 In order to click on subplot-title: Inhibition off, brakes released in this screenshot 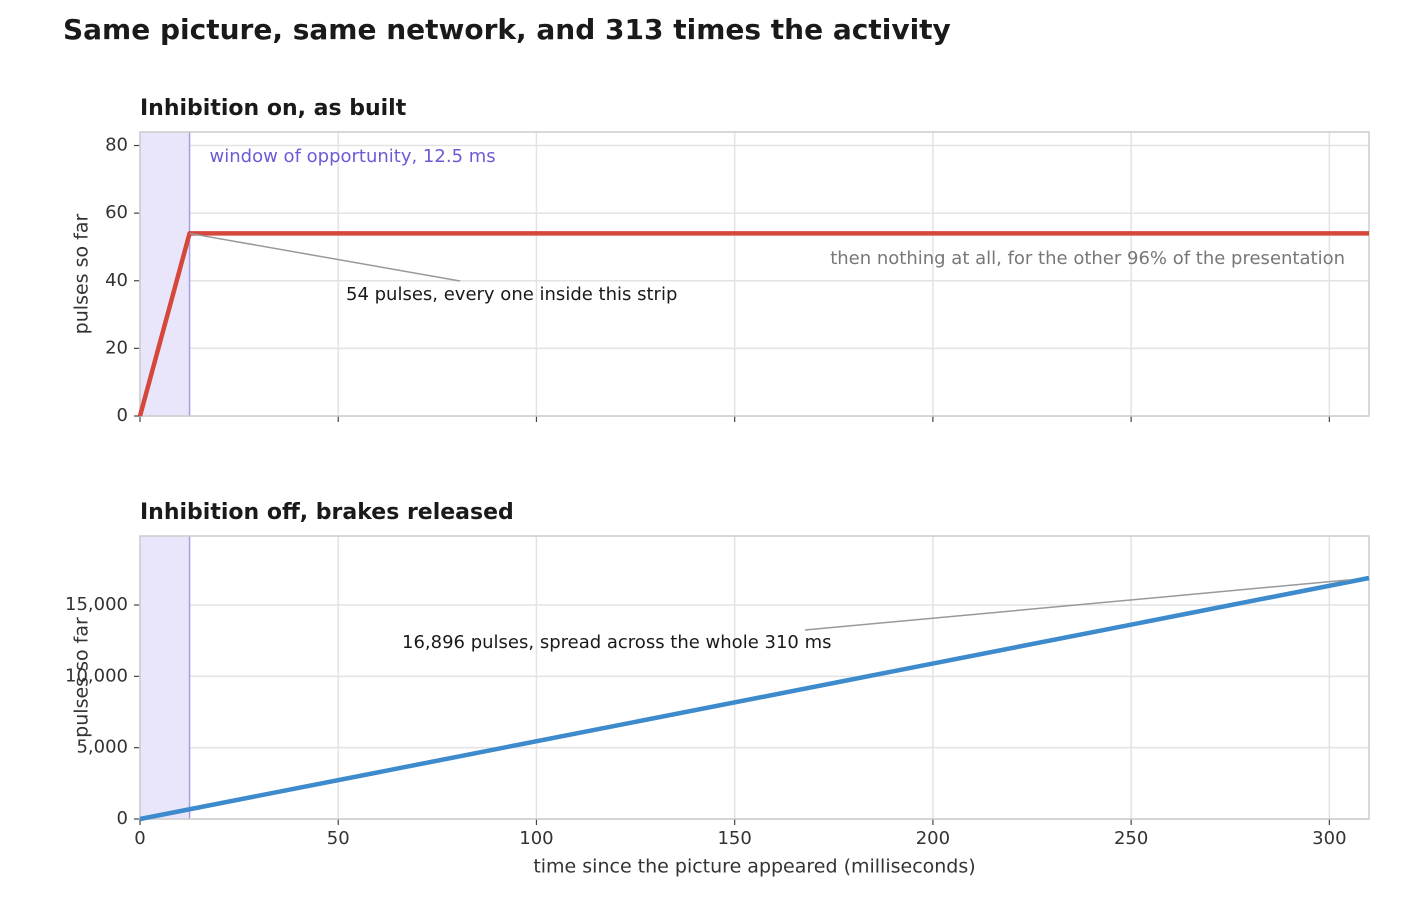, I will do `click(327, 512)`.